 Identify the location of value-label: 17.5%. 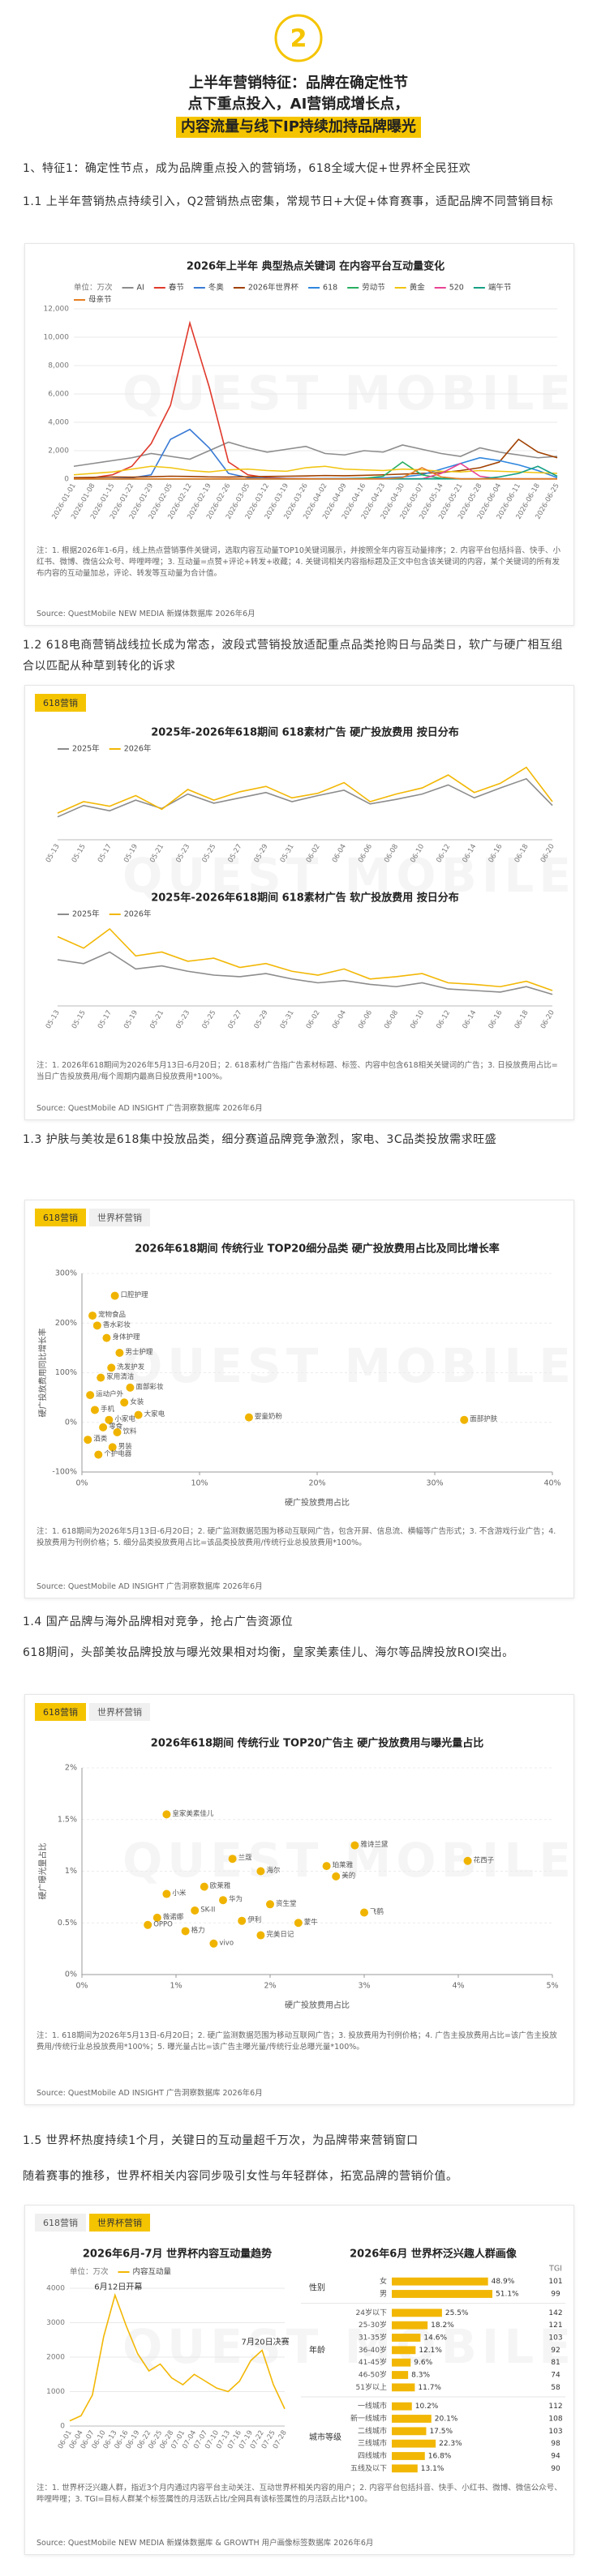
(441, 2432).